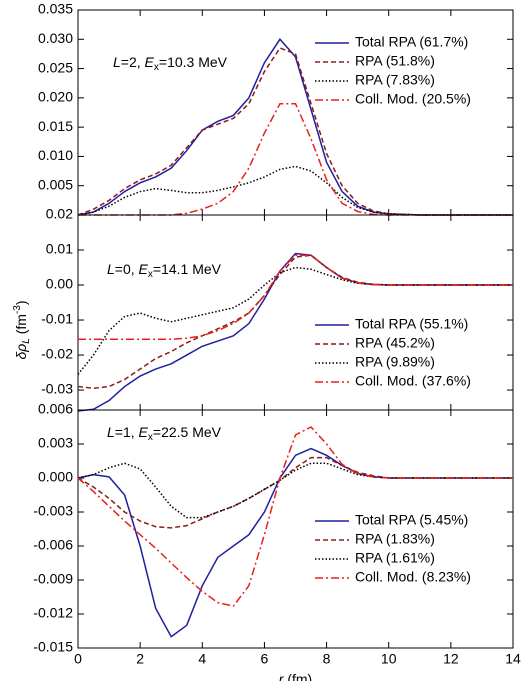 The height and width of the screenshot is (686, 526). I want to click on text-part: -3, so click(17, 309).